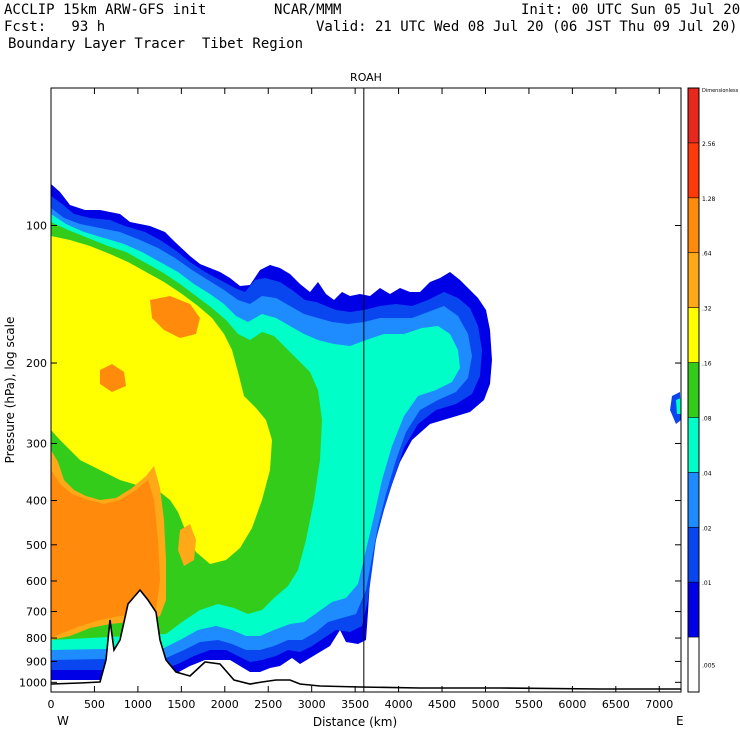  Describe the element at coordinates (709, 666) in the screenshot. I see `colorbar-label: .005` at that location.